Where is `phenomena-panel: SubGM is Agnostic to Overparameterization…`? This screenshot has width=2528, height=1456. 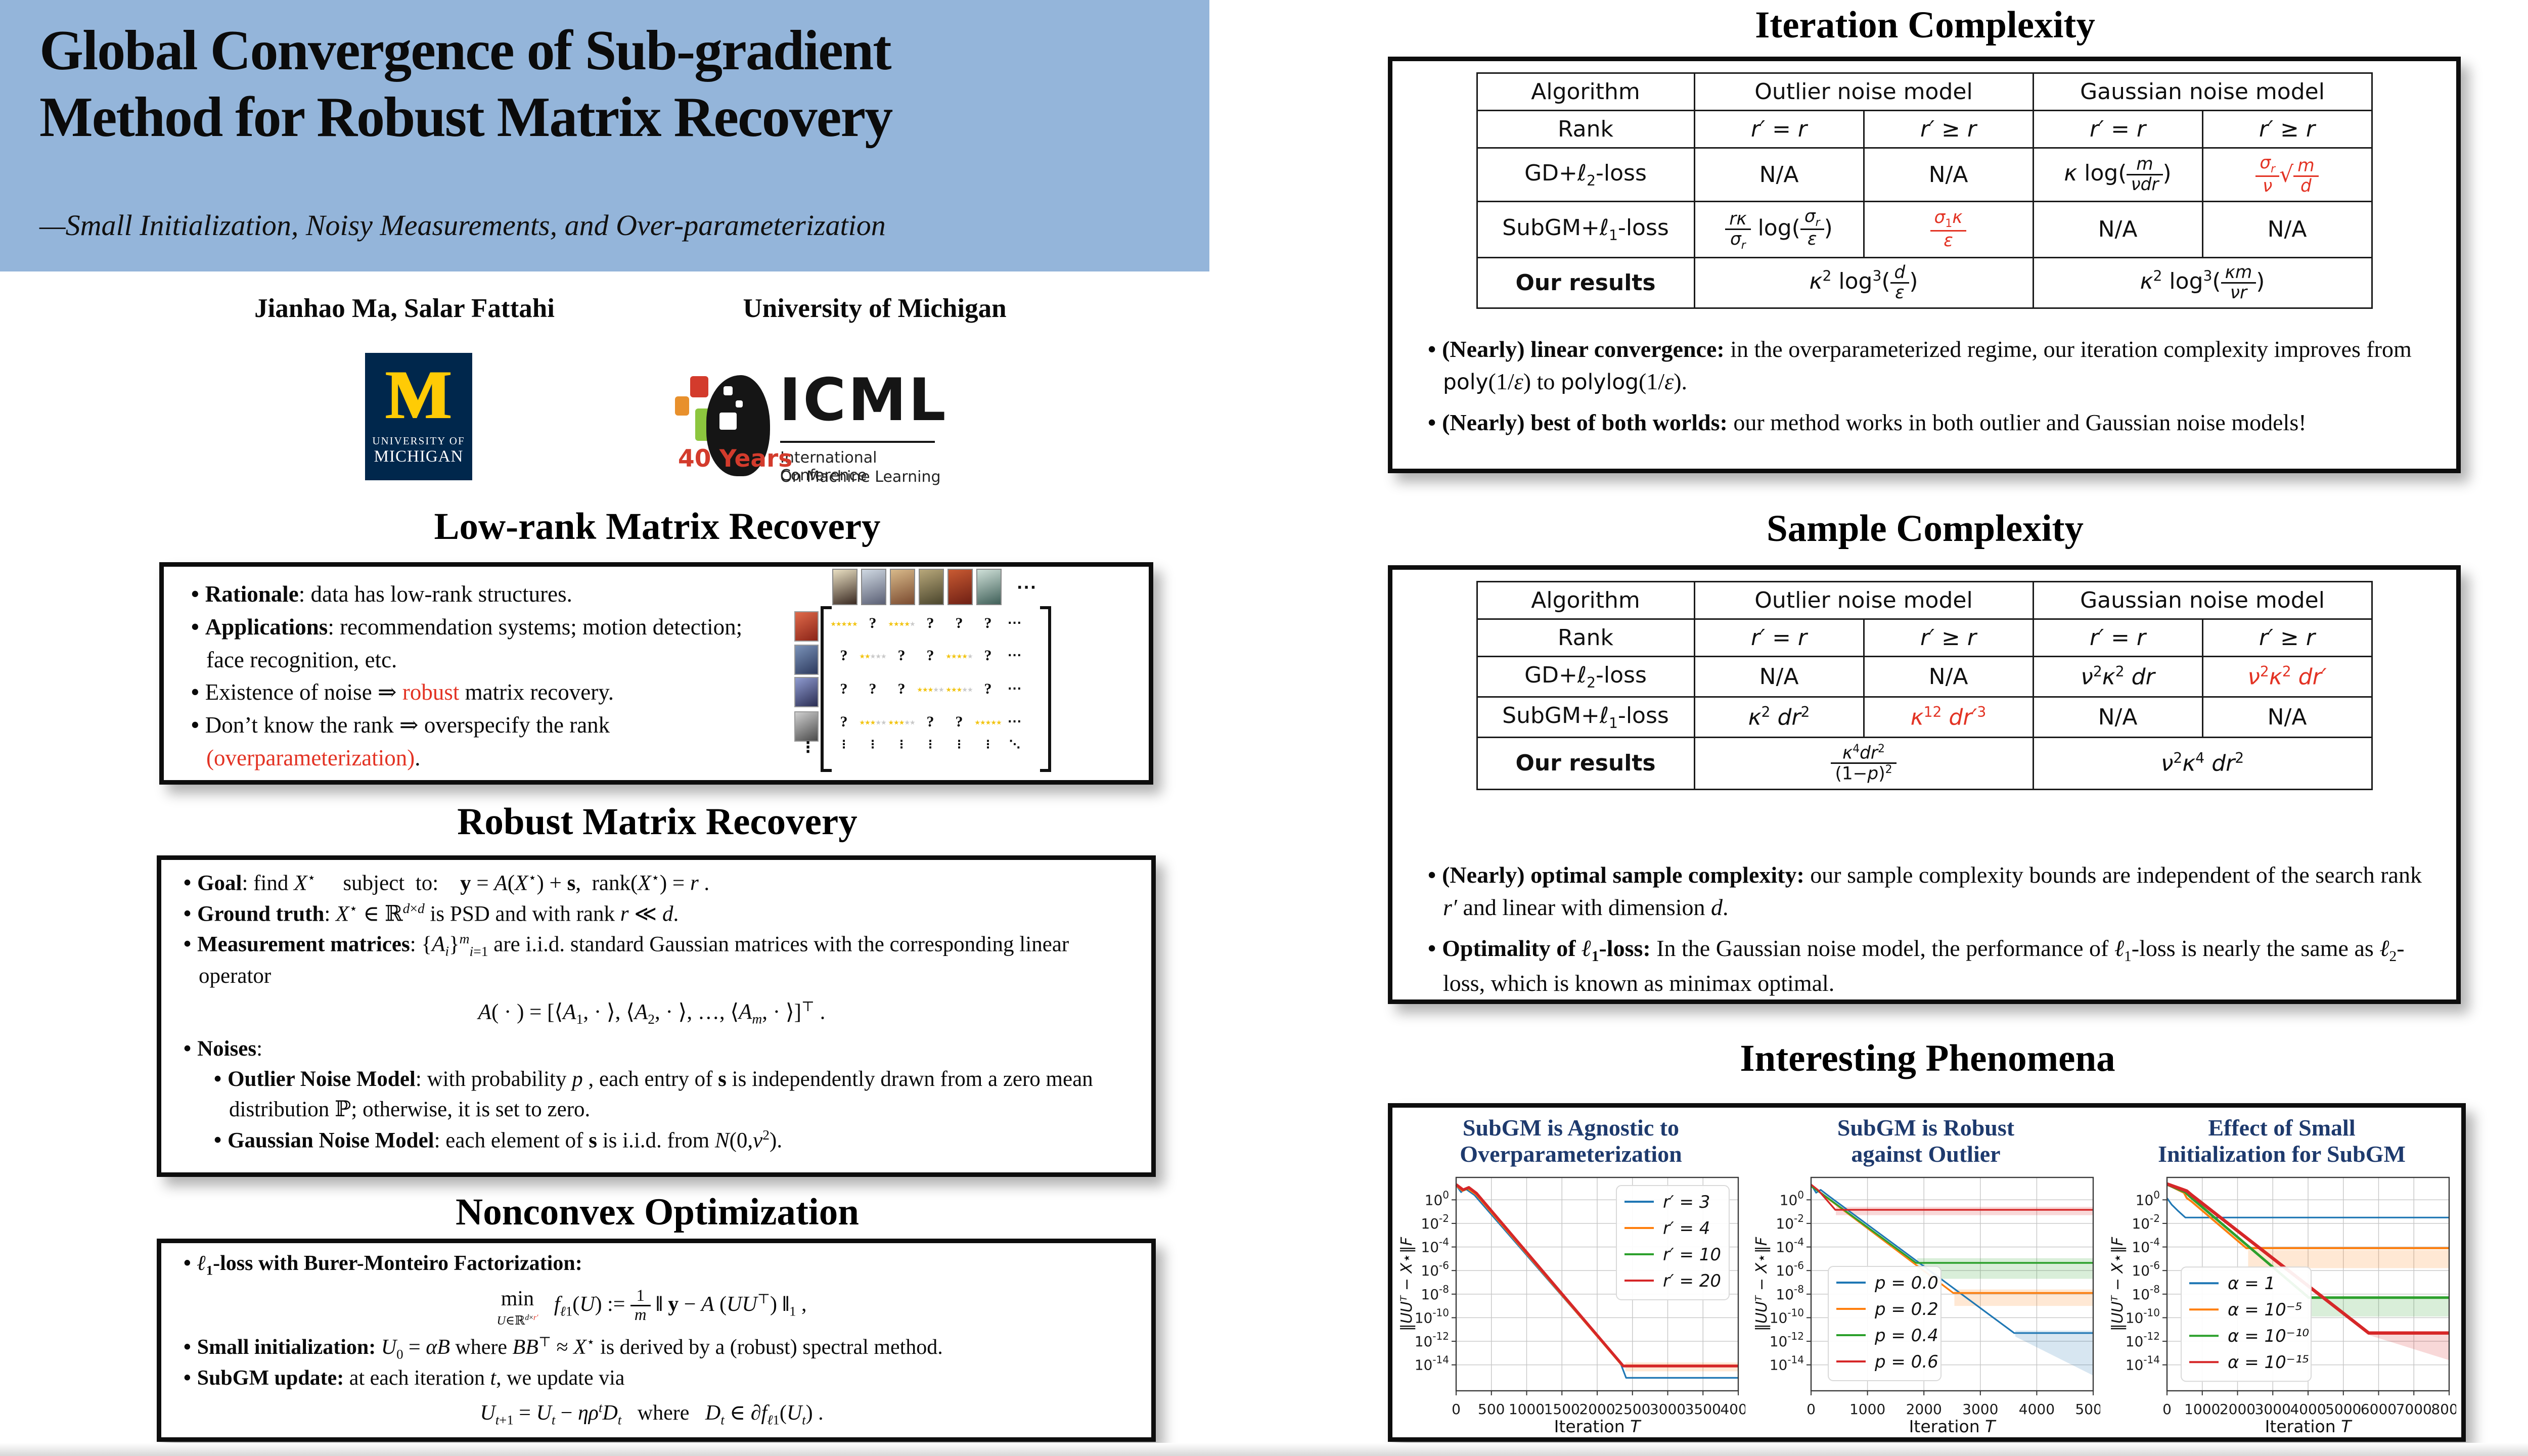 phenomena-panel: SubGM is Agnostic to Overparameterization… is located at coordinates (1928, 1272).